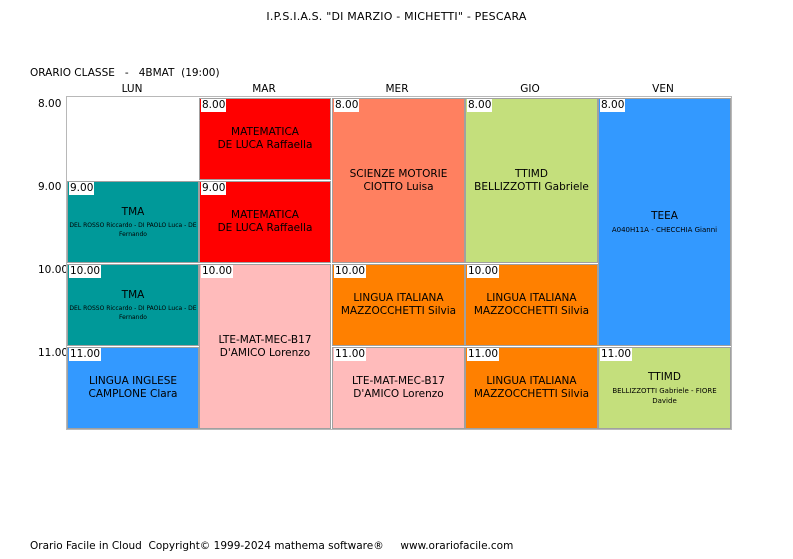 Image resolution: width=793 pixels, height=559 pixels. I want to click on class-title: ORARIO CLASSE - 4BMAT (19:00), so click(125, 73).